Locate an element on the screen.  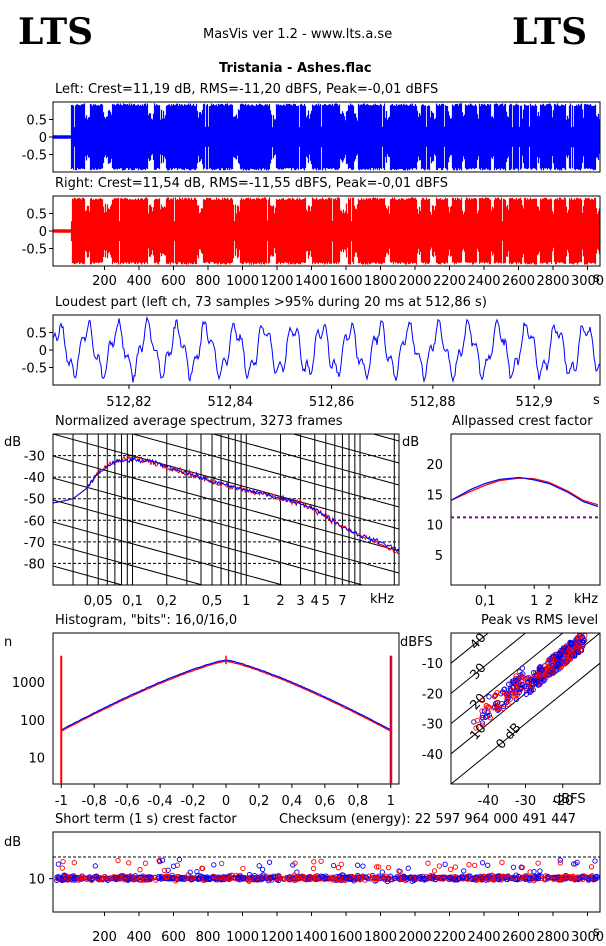
loudest-xunit: s is located at coordinates (596, 400).